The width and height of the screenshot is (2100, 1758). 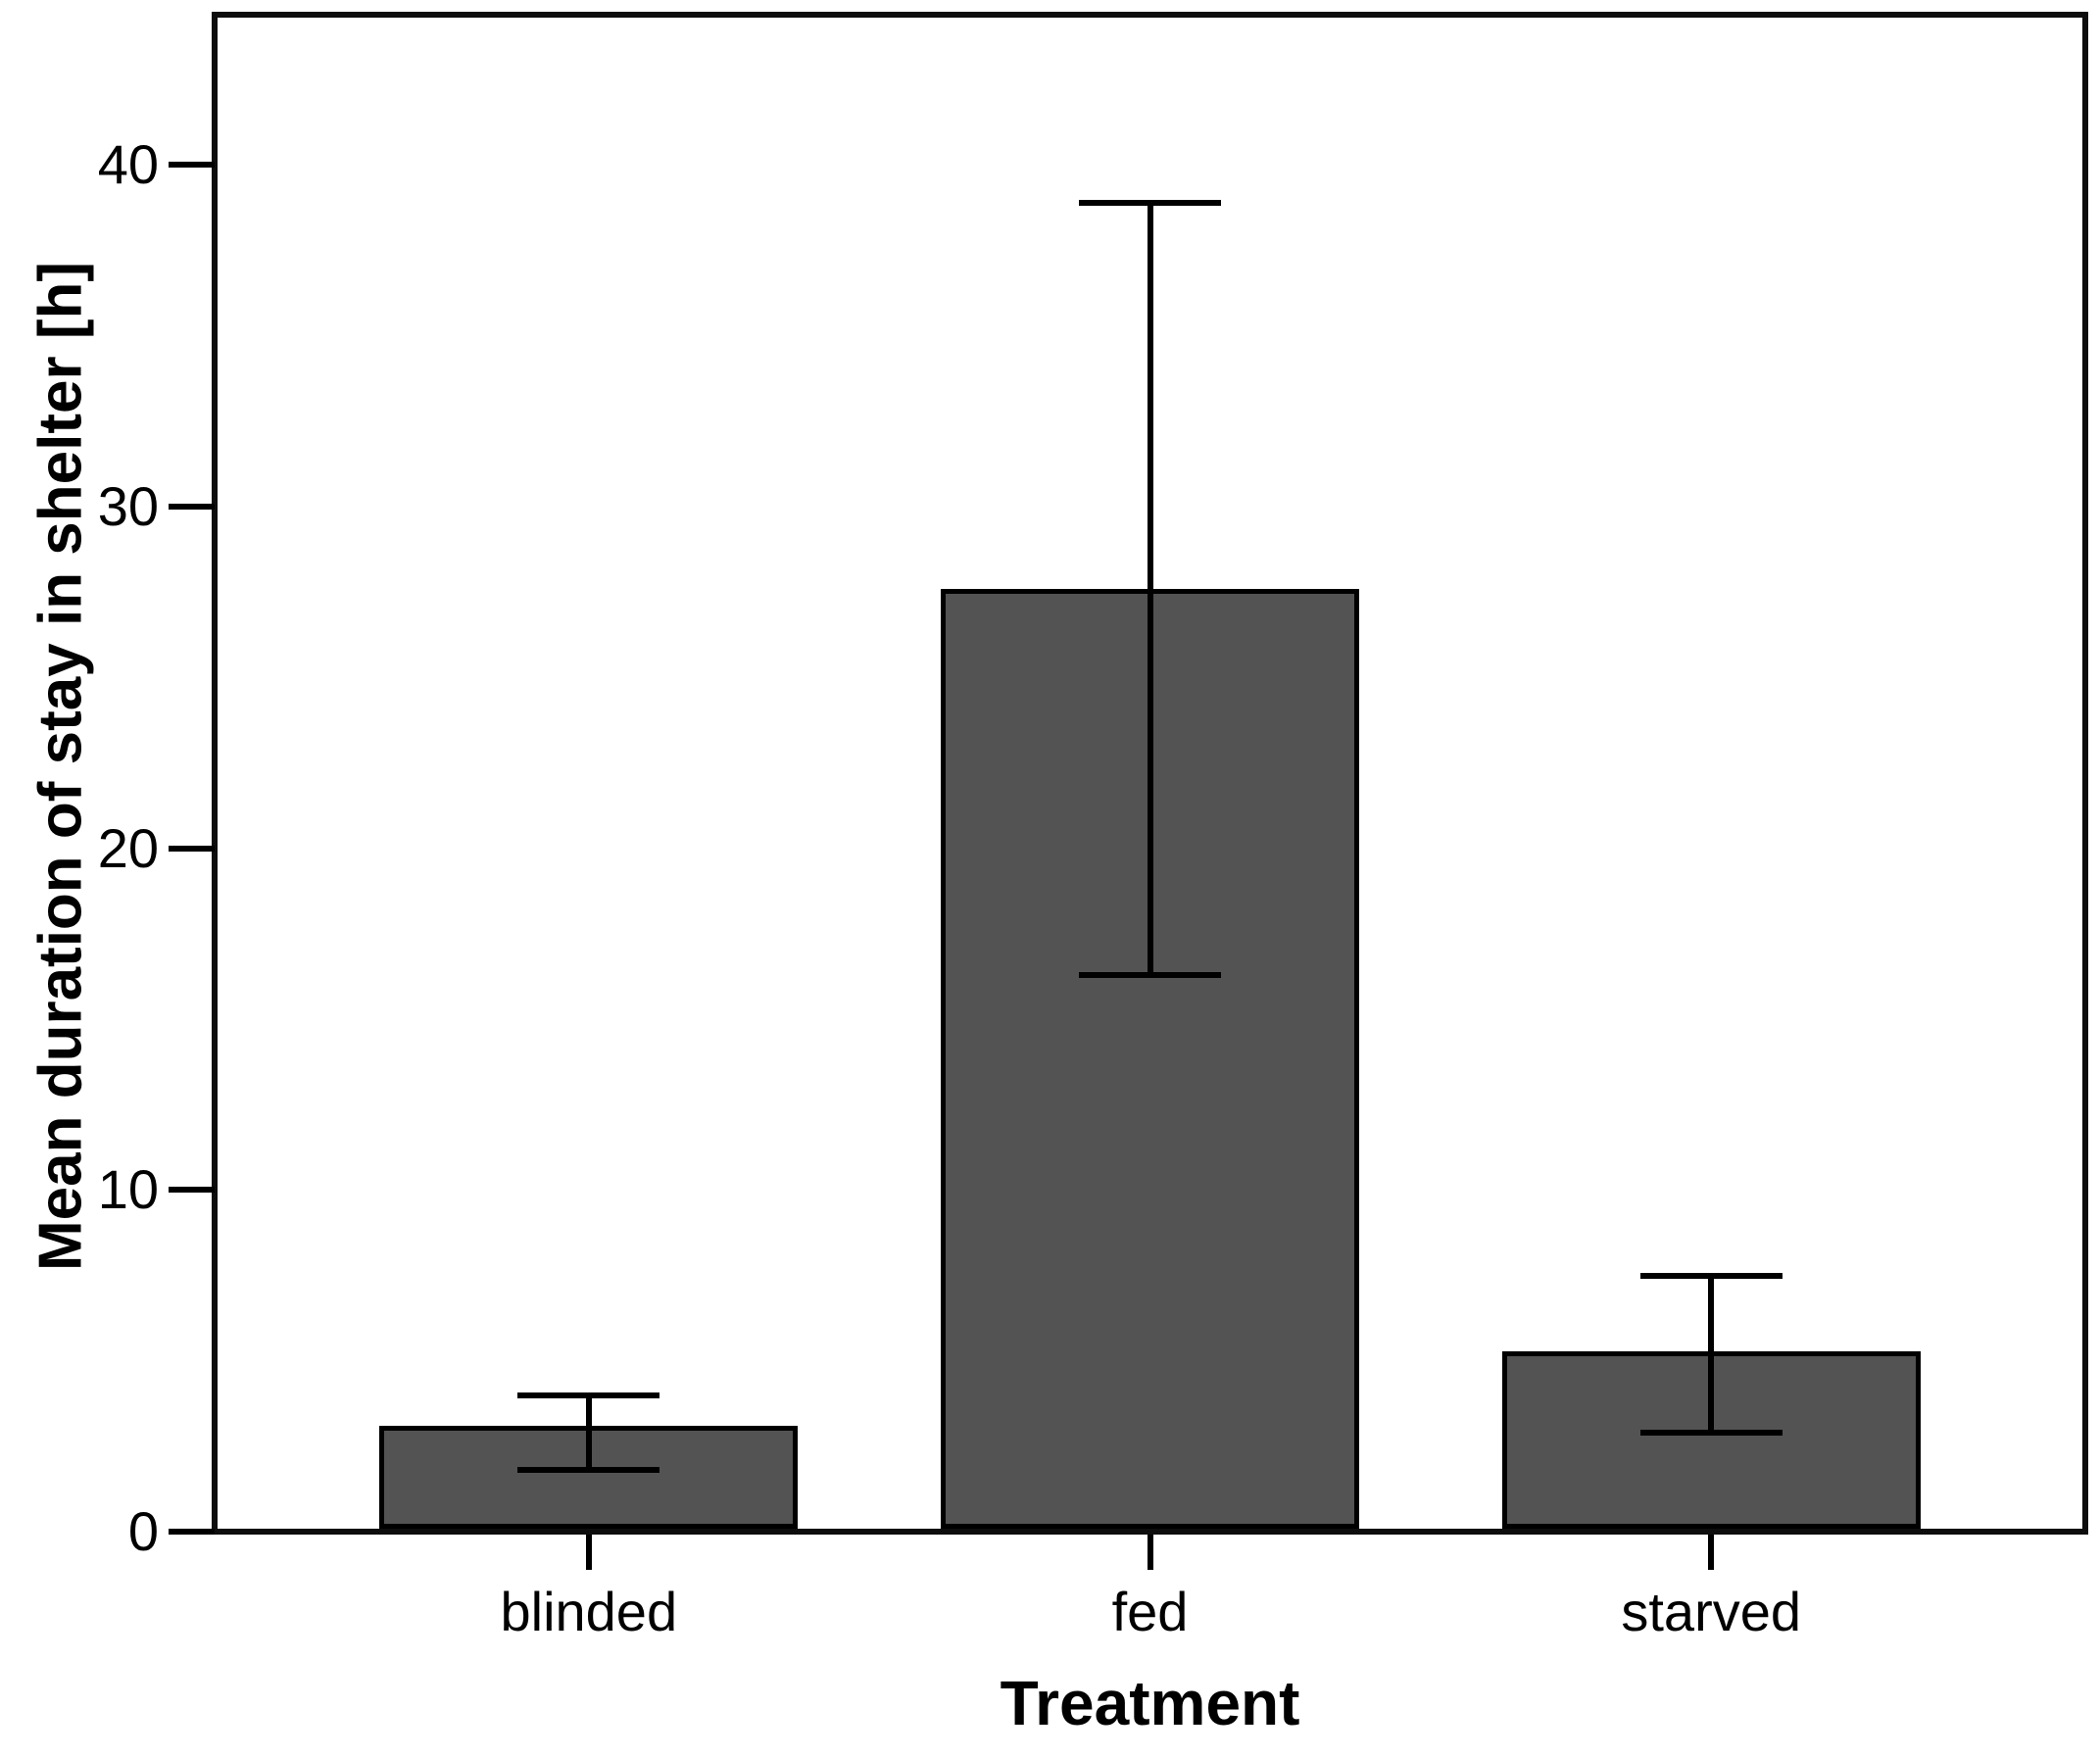 I want to click on y-tick-label: 40, so click(x=128, y=164).